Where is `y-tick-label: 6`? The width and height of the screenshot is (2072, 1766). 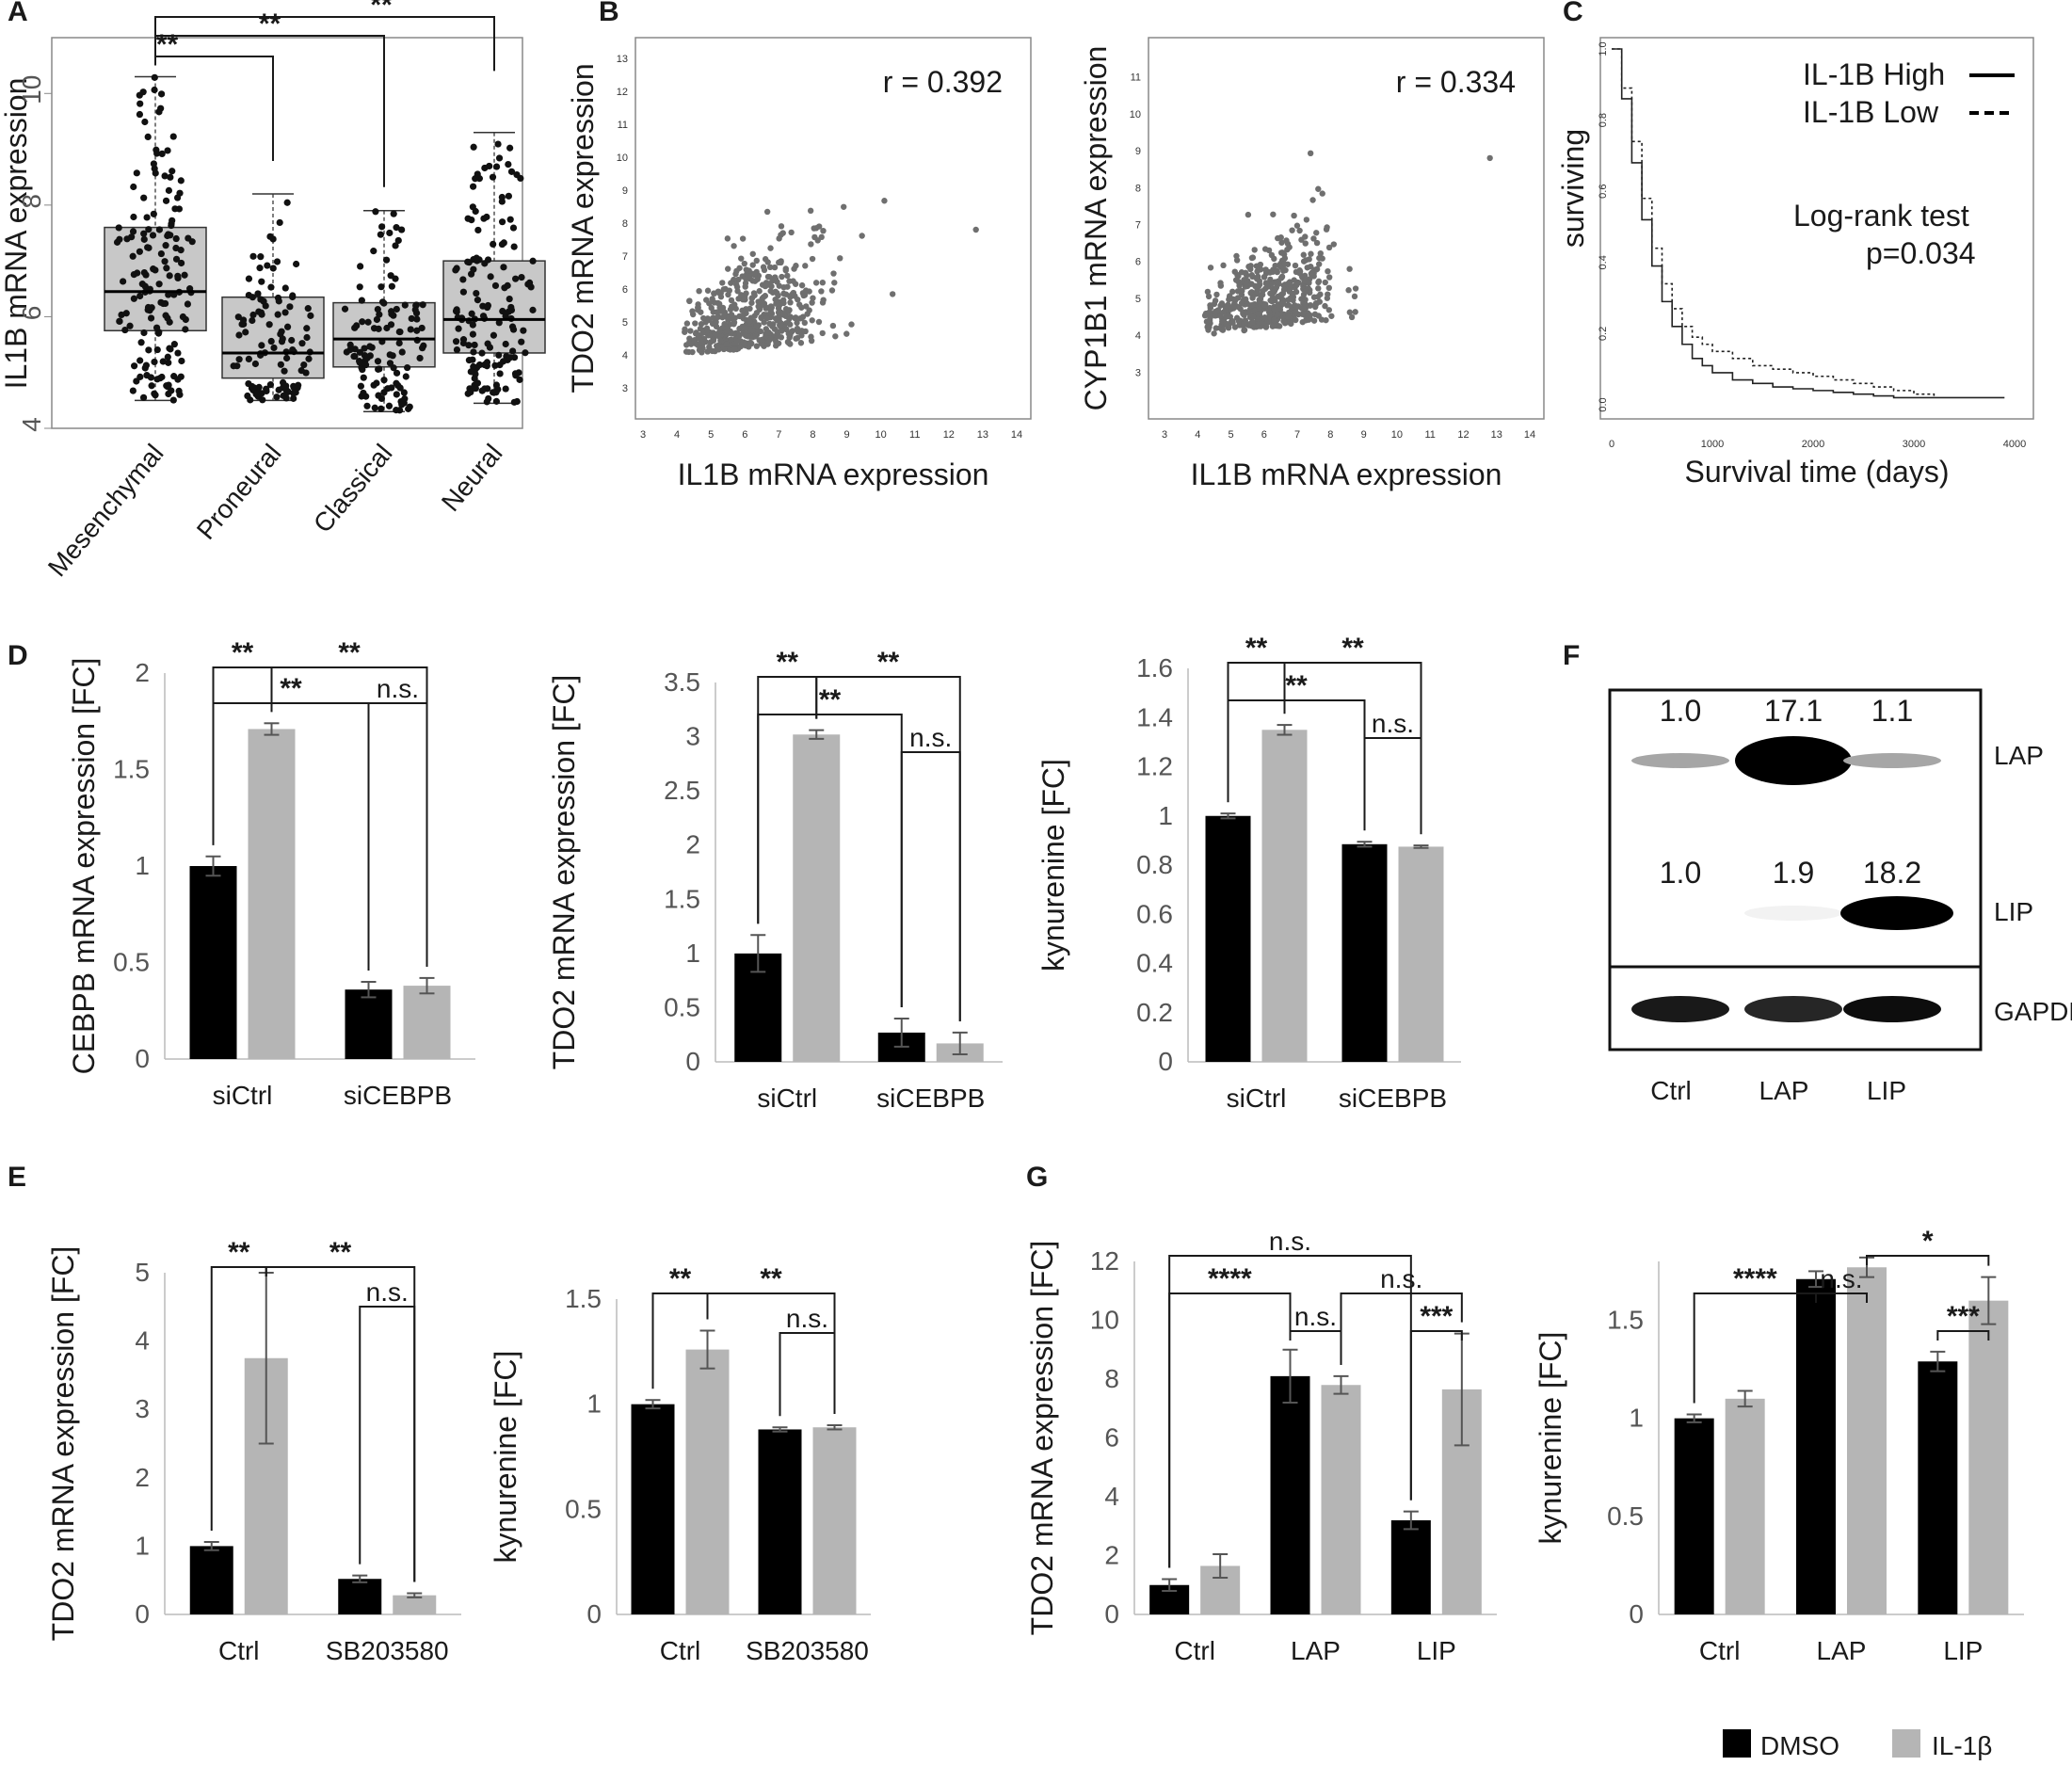
y-tick-label: 6 is located at coordinates (1111, 1438).